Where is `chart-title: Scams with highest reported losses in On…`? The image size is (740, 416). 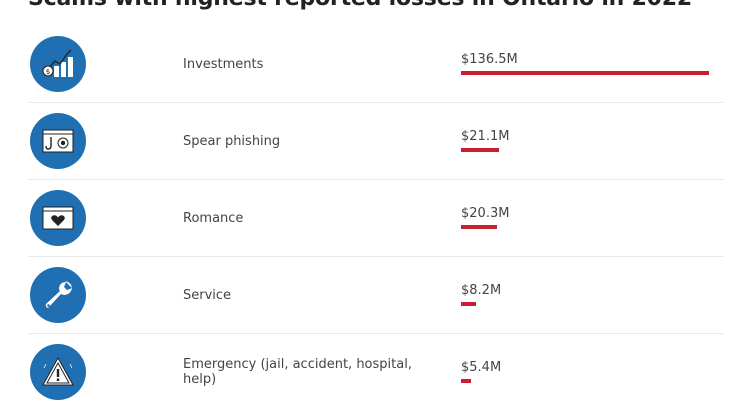
chart-title: Scams with highest reported losses in On… is located at coordinates (360, 5).